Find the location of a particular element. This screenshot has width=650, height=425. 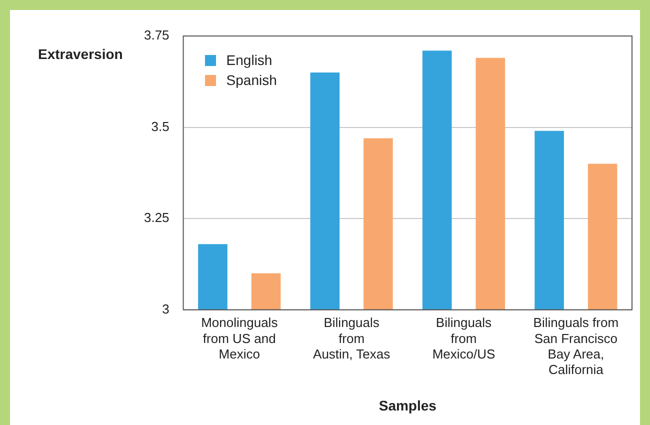

legend-label: English is located at coordinates (249, 60).